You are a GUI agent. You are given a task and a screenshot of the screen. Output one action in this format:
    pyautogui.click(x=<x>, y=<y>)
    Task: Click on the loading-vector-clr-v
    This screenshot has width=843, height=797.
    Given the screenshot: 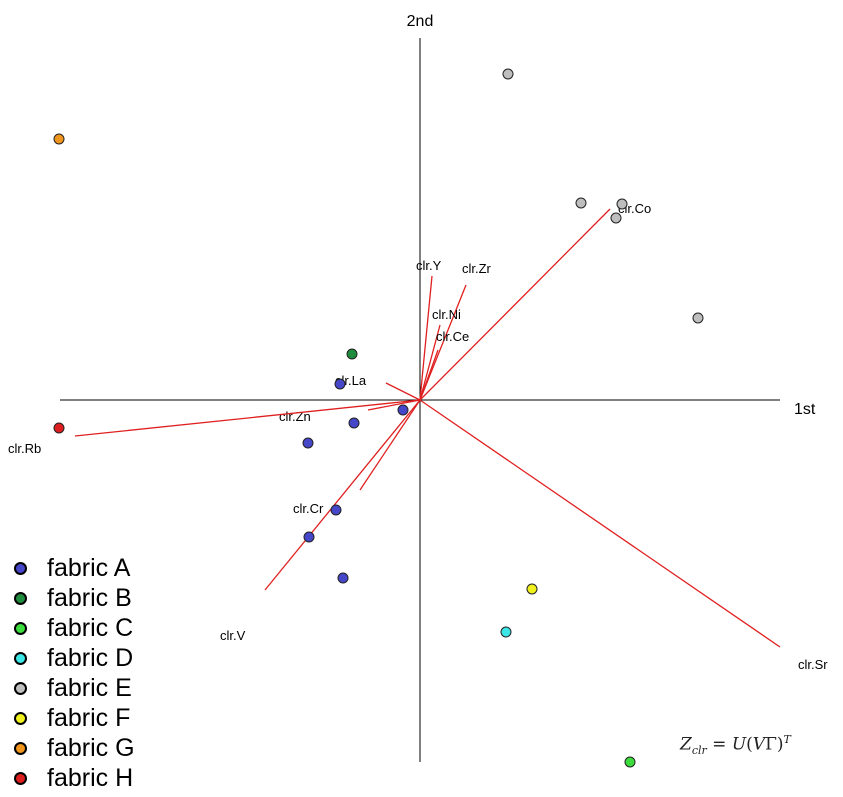 What is the action you would take?
    pyautogui.click(x=342, y=495)
    